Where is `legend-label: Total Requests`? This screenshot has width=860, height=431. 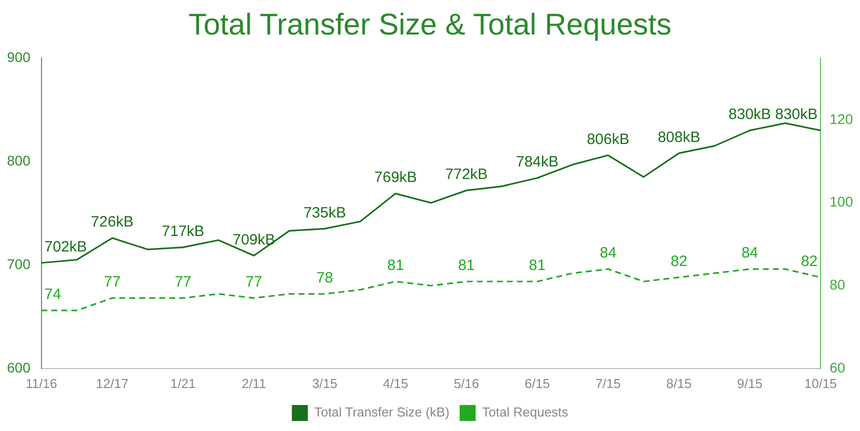 legend-label: Total Requests is located at coordinates (525, 412).